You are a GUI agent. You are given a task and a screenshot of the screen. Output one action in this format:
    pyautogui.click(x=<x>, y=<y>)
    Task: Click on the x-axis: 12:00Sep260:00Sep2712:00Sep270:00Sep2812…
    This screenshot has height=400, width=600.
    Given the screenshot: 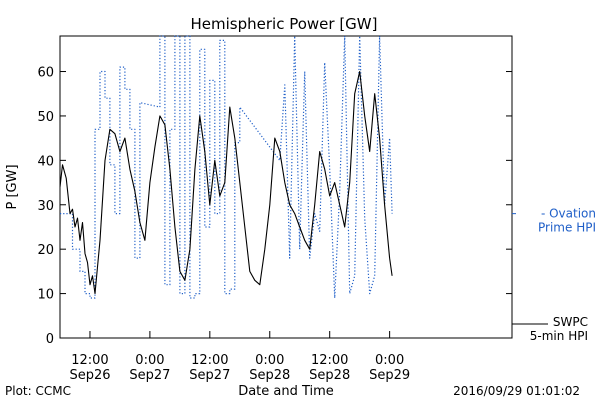 What is the action you would take?
    pyautogui.click(x=239, y=357)
    